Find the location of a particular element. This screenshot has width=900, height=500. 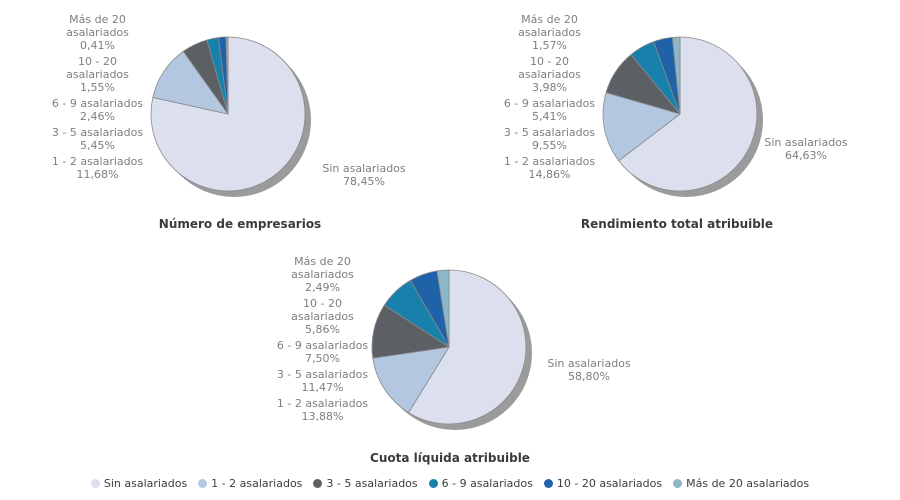

legend-item-1-2-asalariados: 1 - 2 asalariados is located at coordinates (250, 483).